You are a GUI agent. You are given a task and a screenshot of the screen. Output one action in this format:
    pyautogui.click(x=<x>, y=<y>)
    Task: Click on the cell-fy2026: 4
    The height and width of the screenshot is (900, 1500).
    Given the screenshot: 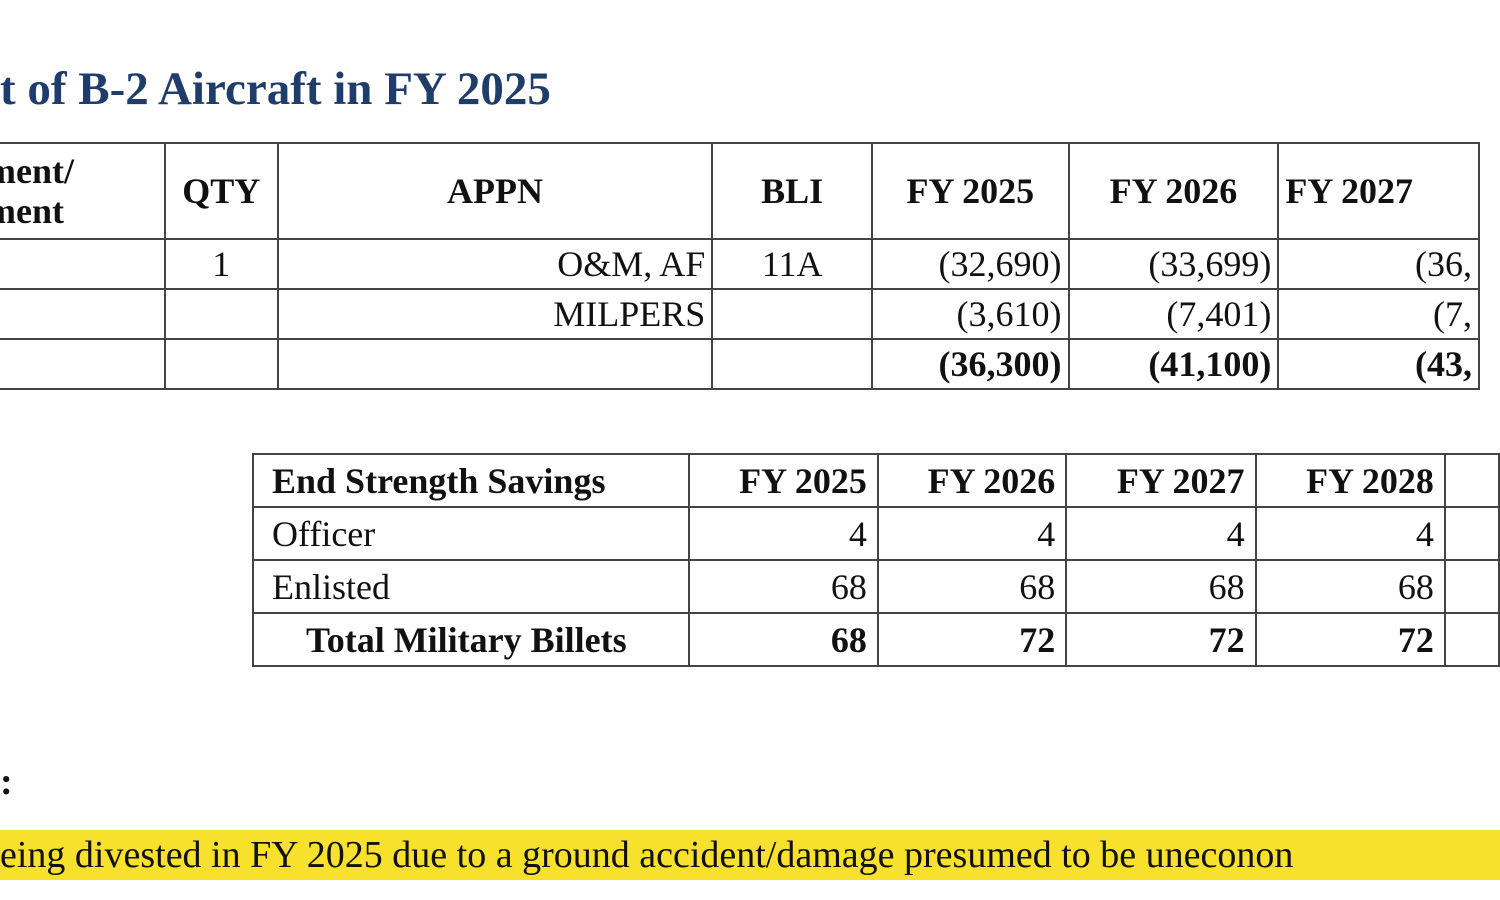 What is the action you would take?
    pyautogui.click(x=972, y=533)
    